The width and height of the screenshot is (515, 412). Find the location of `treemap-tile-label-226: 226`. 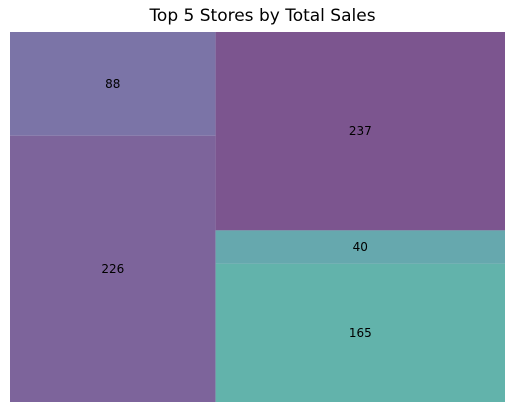

treemap-tile-label-226: 226 is located at coordinates (112, 269).